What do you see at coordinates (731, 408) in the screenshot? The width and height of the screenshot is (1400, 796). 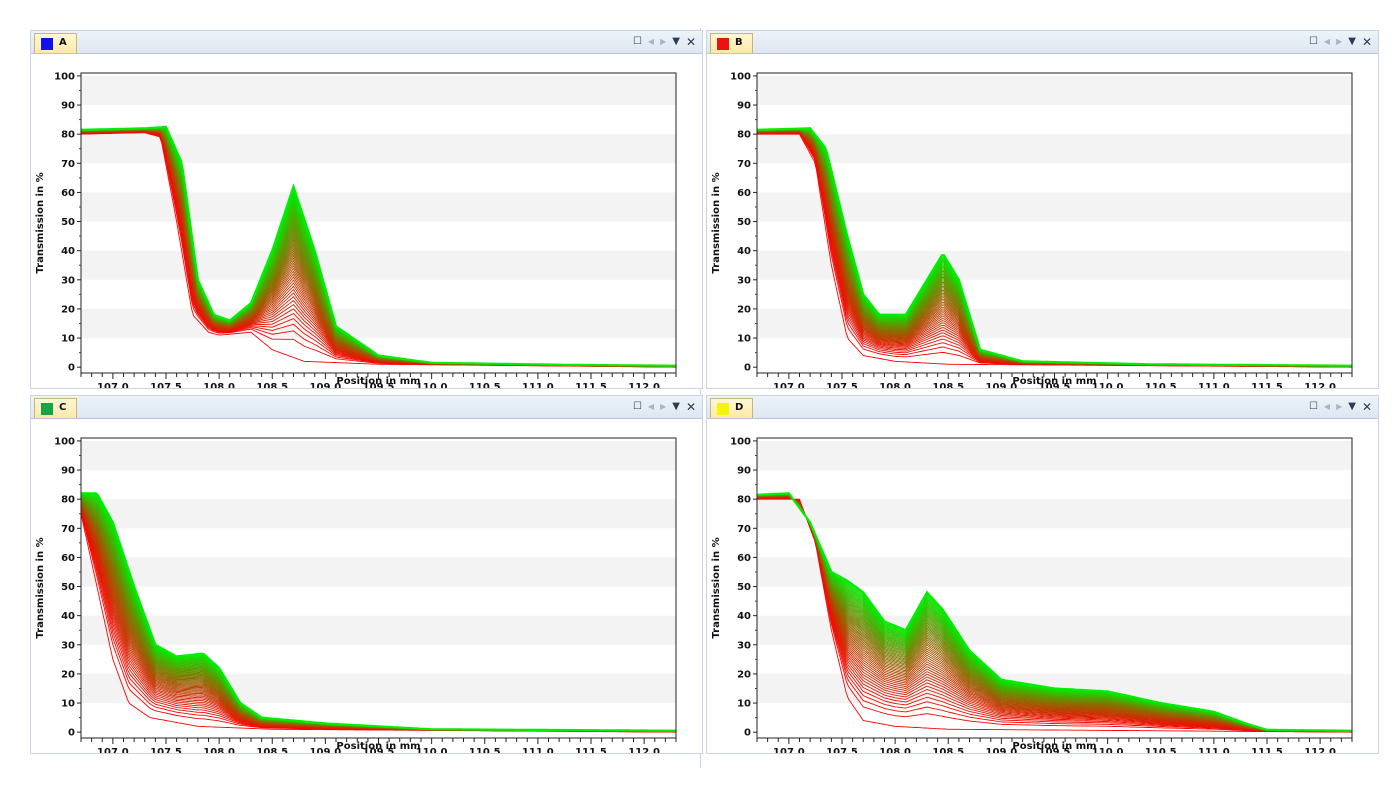 I see `tab-d: D` at bounding box center [731, 408].